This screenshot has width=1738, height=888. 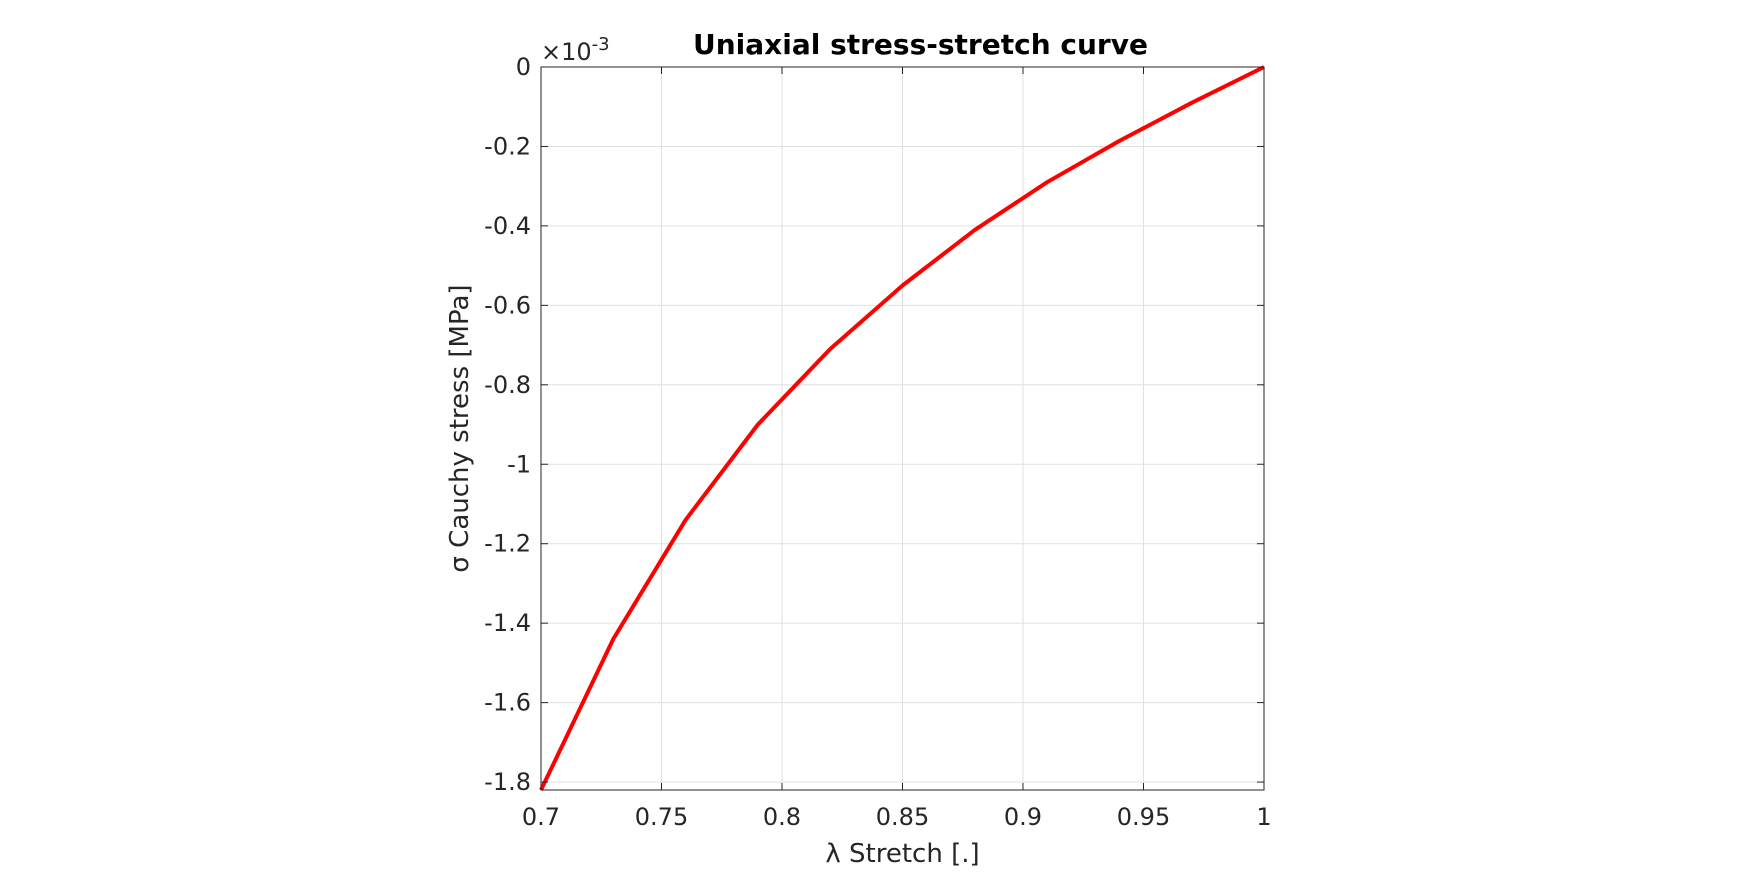 What do you see at coordinates (1023, 817) in the screenshot?
I see `x-tick-label: 0.9` at bounding box center [1023, 817].